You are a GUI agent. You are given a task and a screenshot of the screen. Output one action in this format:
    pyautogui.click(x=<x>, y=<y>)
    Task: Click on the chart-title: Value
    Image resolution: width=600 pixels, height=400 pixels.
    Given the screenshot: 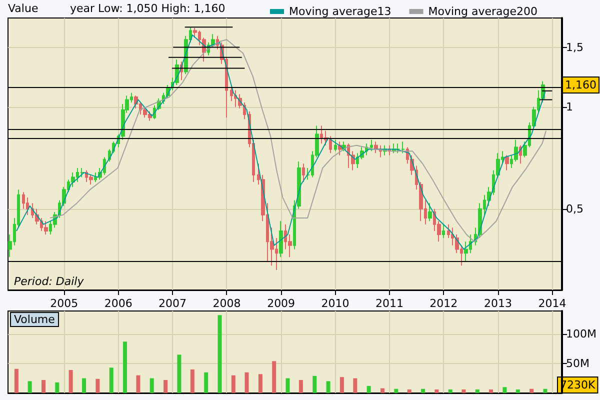 What is the action you would take?
    pyautogui.click(x=23, y=8)
    